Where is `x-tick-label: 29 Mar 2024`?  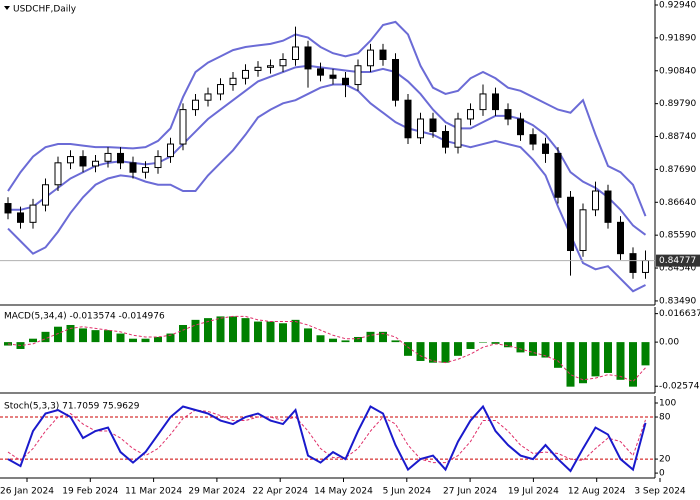 x-tick-label: 29 Mar 2024 is located at coordinates (216, 492).